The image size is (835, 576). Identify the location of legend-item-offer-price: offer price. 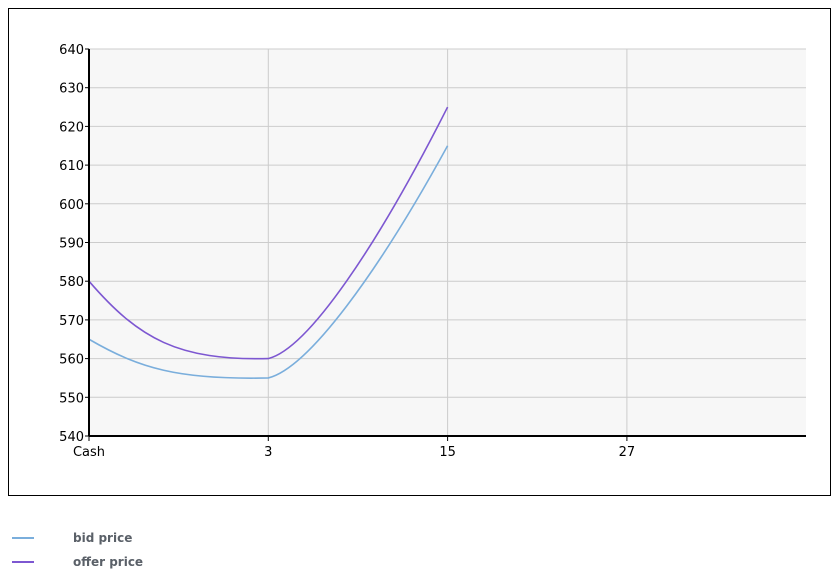
(77, 562).